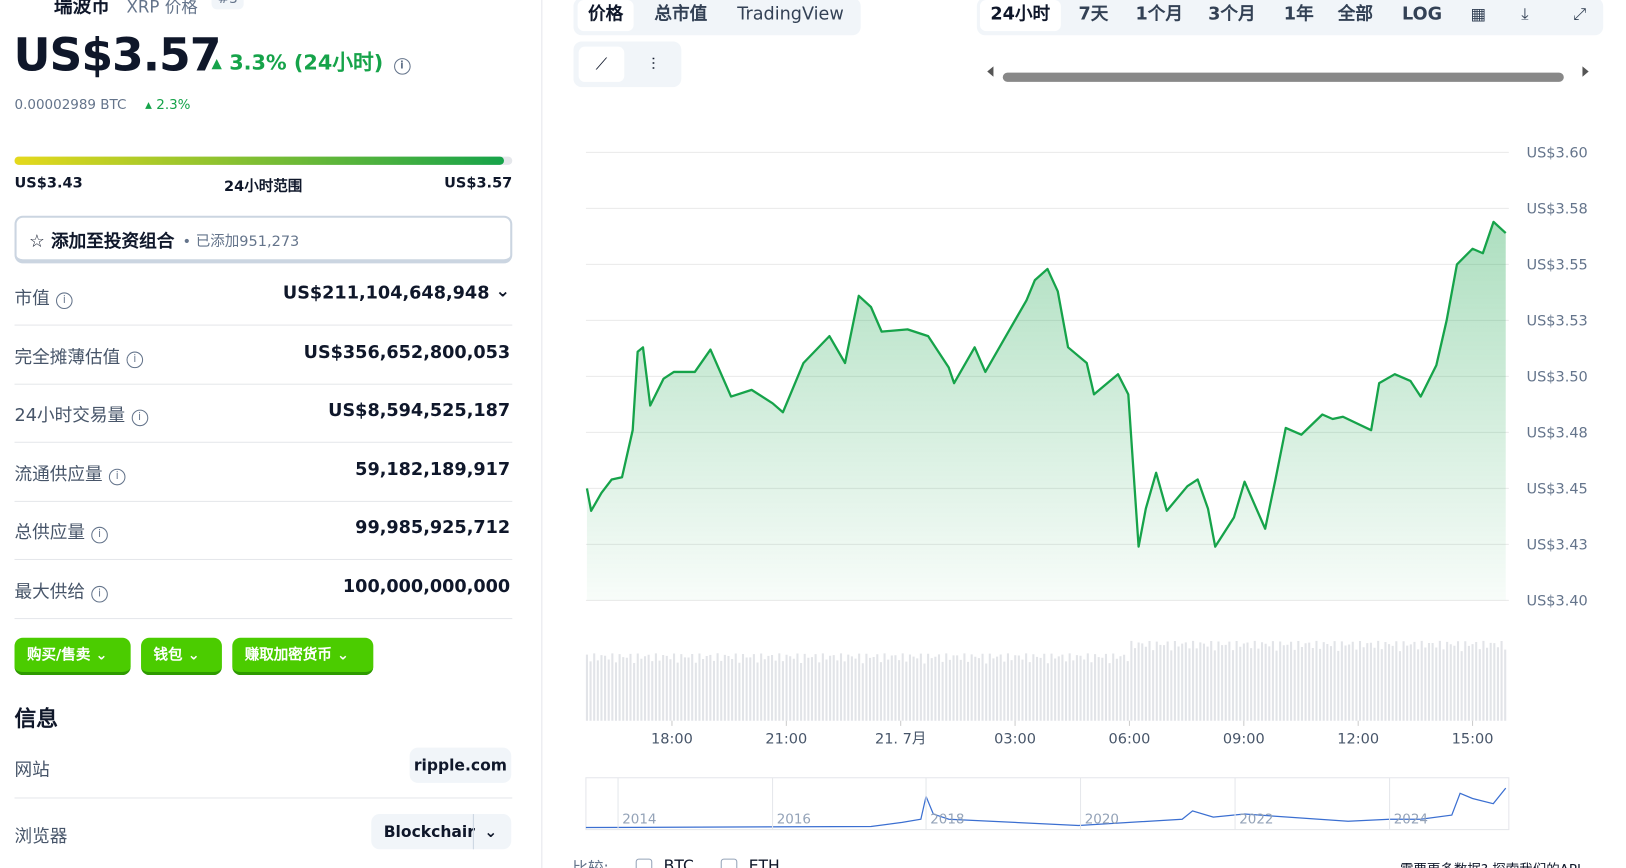  Describe the element at coordinates (227, 5) in the screenshot. I see `rank: #3` at that location.